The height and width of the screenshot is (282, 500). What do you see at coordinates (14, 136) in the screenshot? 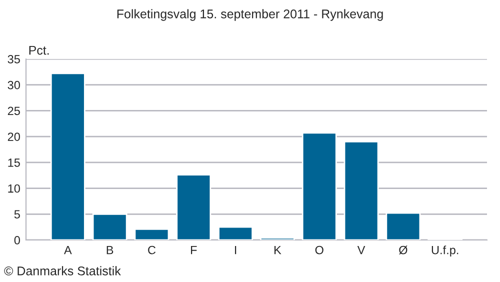
I see `y-tick-label: 20` at bounding box center [14, 136].